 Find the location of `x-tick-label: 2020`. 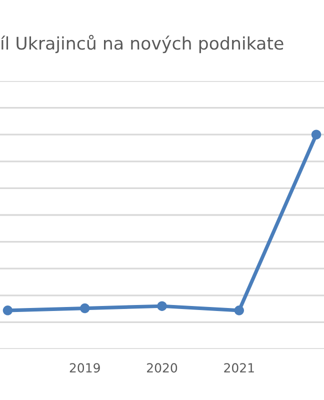

x-tick-label: 2020 is located at coordinates (162, 368).